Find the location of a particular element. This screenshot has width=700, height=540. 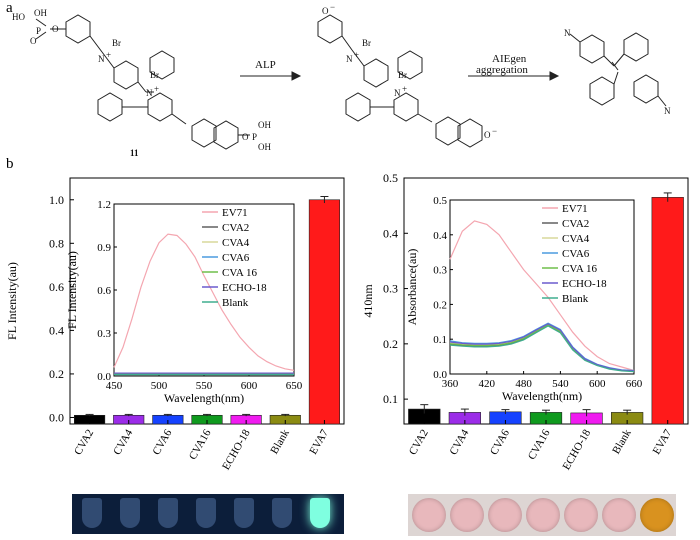

inset-y-tick-label: 0.4 is located at coordinates (440, 236).